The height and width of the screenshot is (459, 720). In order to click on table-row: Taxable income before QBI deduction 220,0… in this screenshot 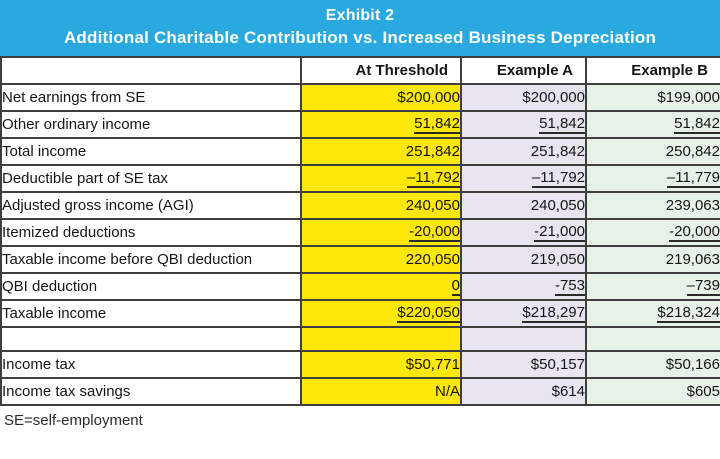, I will do `click(360, 259)`.